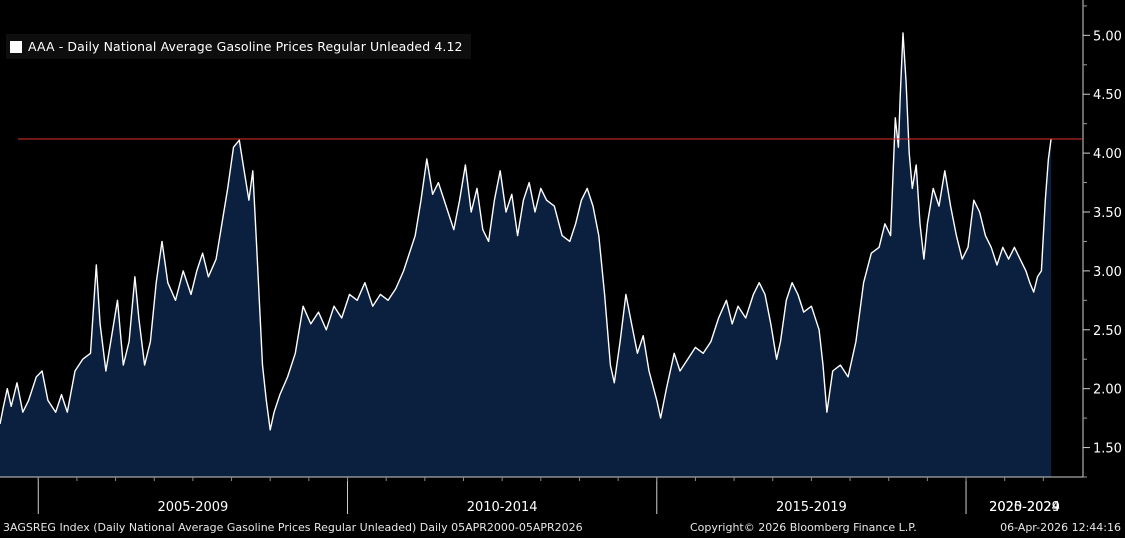 The image size is (1125, 538). What do you see at coordinates (448, 46) in the screenshot?
I see `legend-last-value: 4.12` at bounding box center [448, 46].